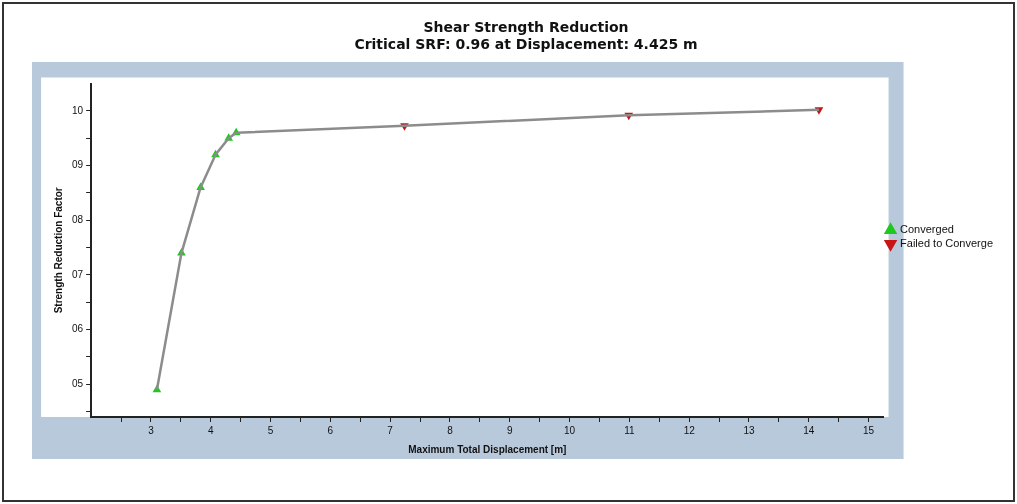  I want to click on x-tick-label: 11, so click(630, 430).